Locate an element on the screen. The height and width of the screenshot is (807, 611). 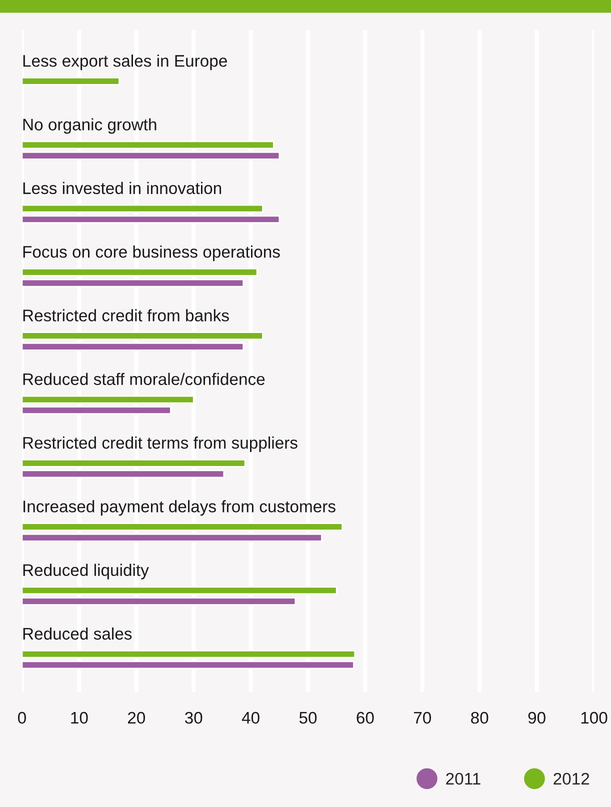
y-tick-label: Focus on core business operations is located at coordinates (151, 254).